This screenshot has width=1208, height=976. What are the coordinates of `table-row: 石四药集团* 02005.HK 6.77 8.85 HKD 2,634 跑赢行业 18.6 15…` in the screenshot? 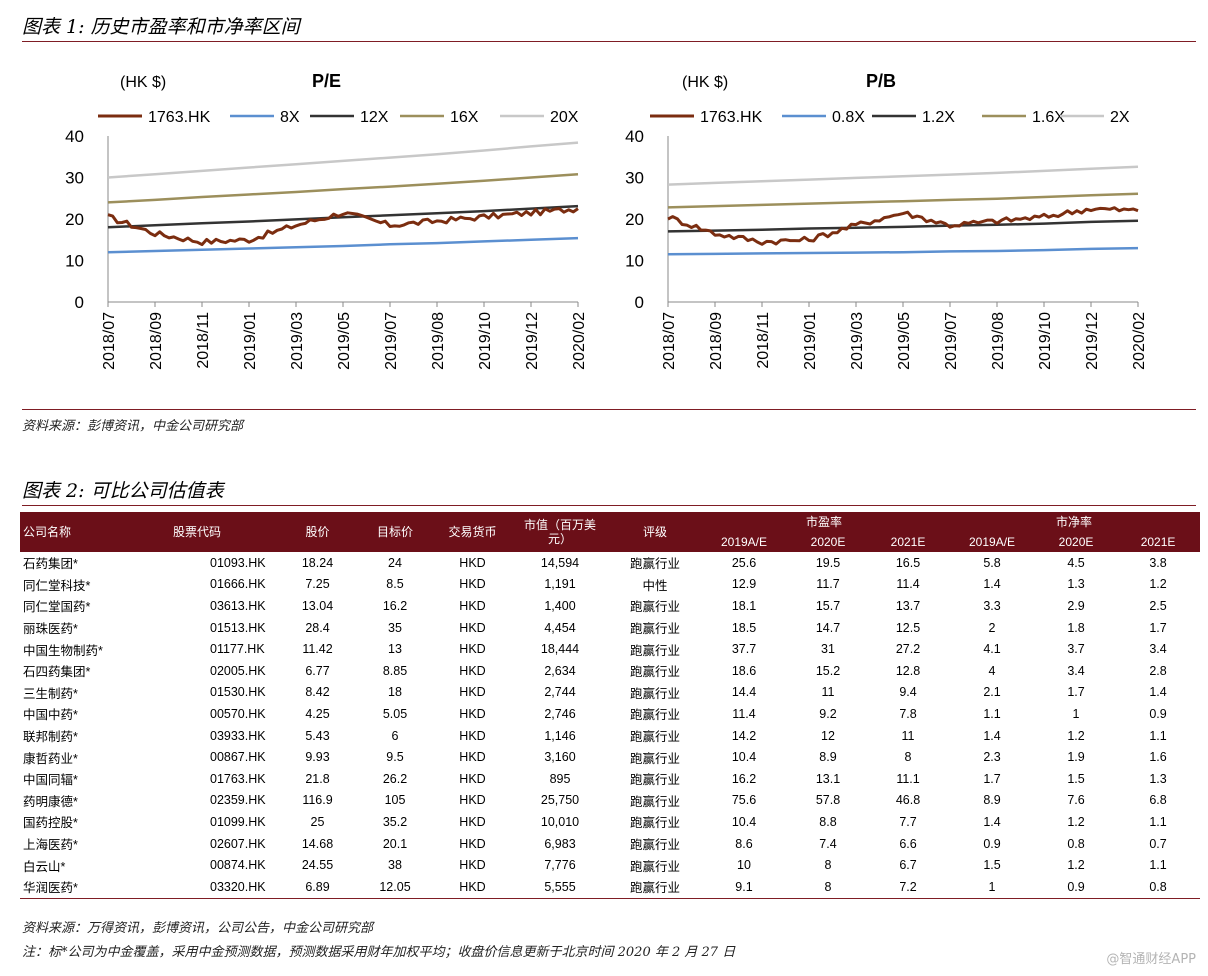 It's located at (610, 671).